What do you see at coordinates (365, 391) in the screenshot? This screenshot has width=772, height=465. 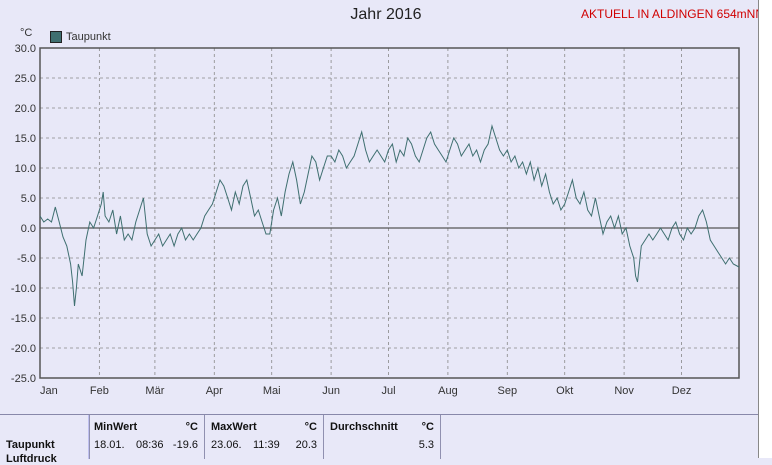 I see `x-tick-labels: Jan Feb Mär Apr Mai Jun Jul Aug Sep Okt Nov Dez` at bounding box center [365, 391].